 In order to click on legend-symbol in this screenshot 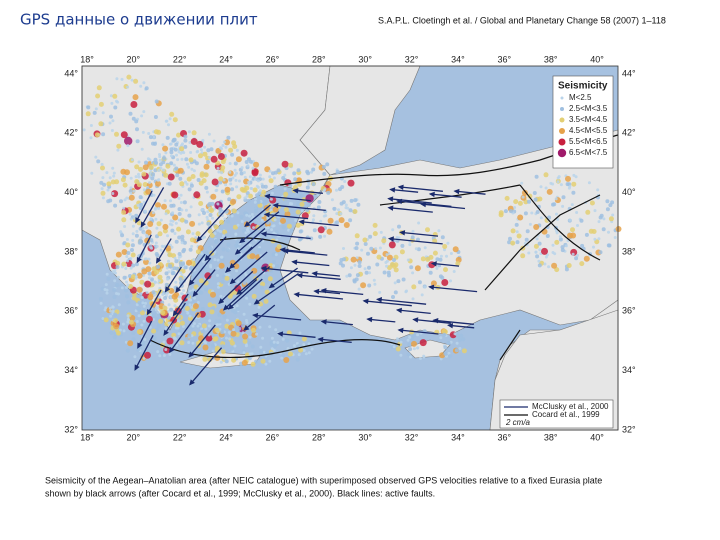, I will do `click(562, 98)`.